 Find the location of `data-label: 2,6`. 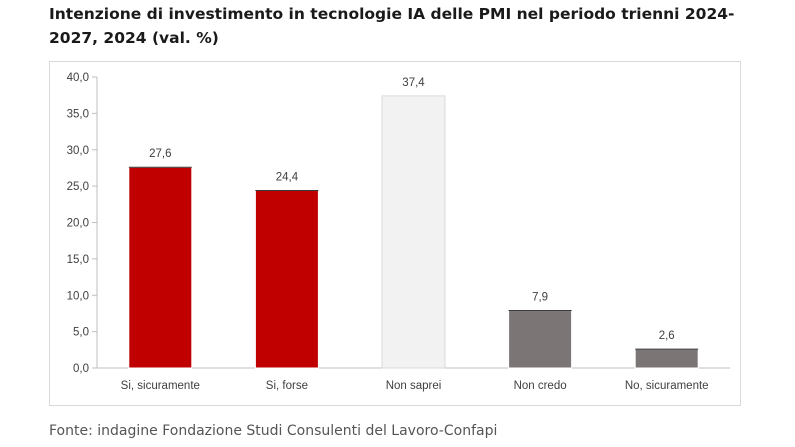

data-label: 2,6 is located at coordinates (667, 336).